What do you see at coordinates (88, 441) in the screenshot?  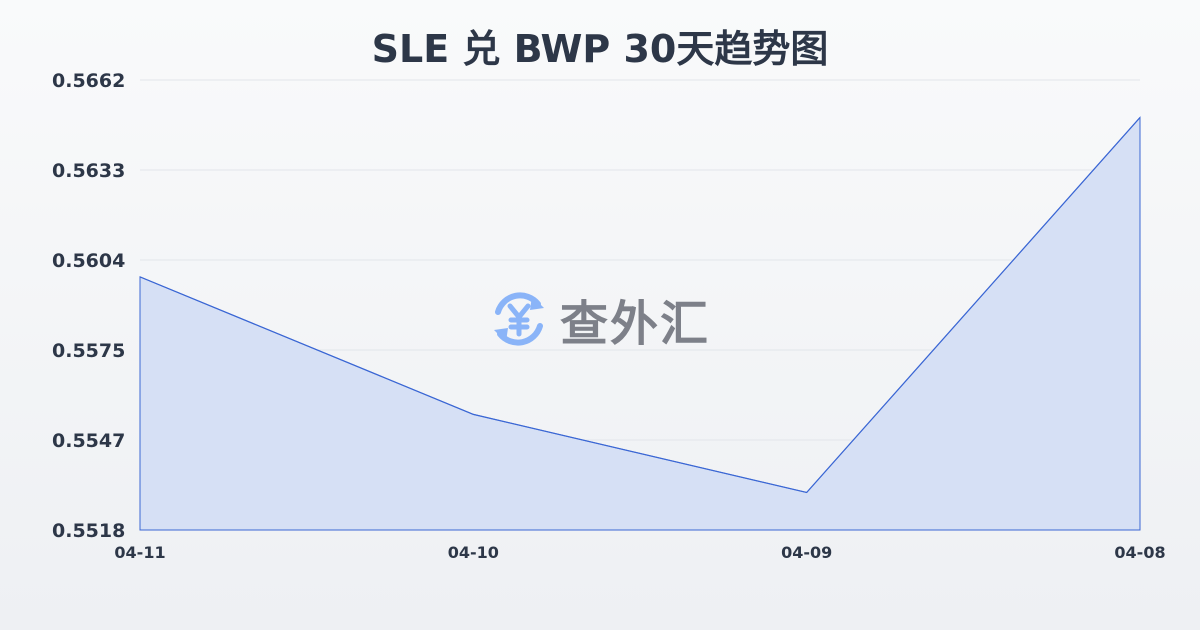 I see `y-tick-label: 0.5547` at bounding box center [88, 441].